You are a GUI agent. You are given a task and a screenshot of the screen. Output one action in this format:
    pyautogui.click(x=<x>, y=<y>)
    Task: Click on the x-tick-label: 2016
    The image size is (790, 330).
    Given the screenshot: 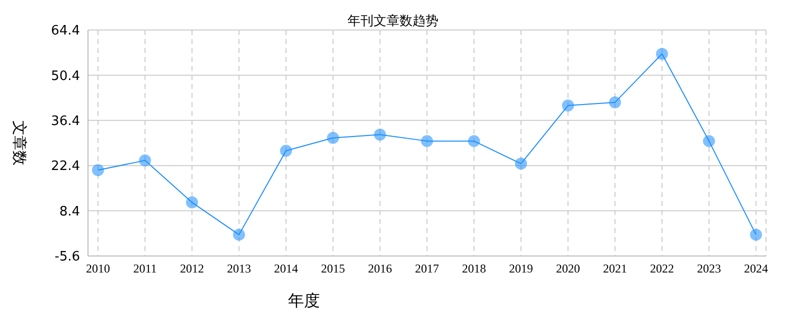 What is the action you would take?
    pyautogui.click(x=380, y=269)
    